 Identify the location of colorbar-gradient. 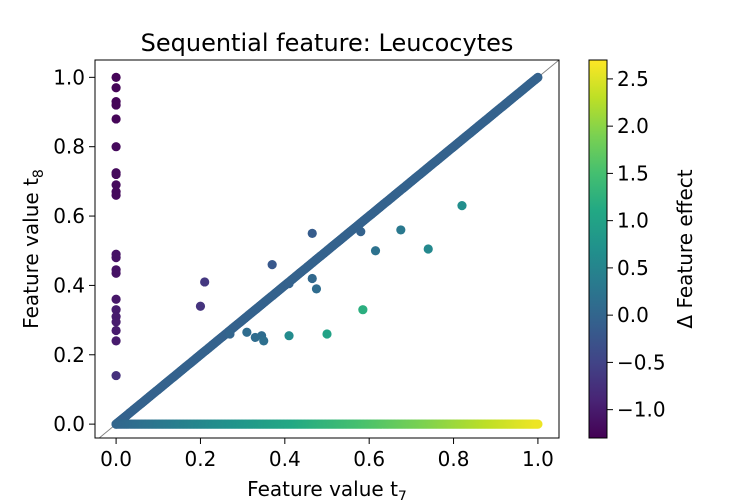
(598, 249).